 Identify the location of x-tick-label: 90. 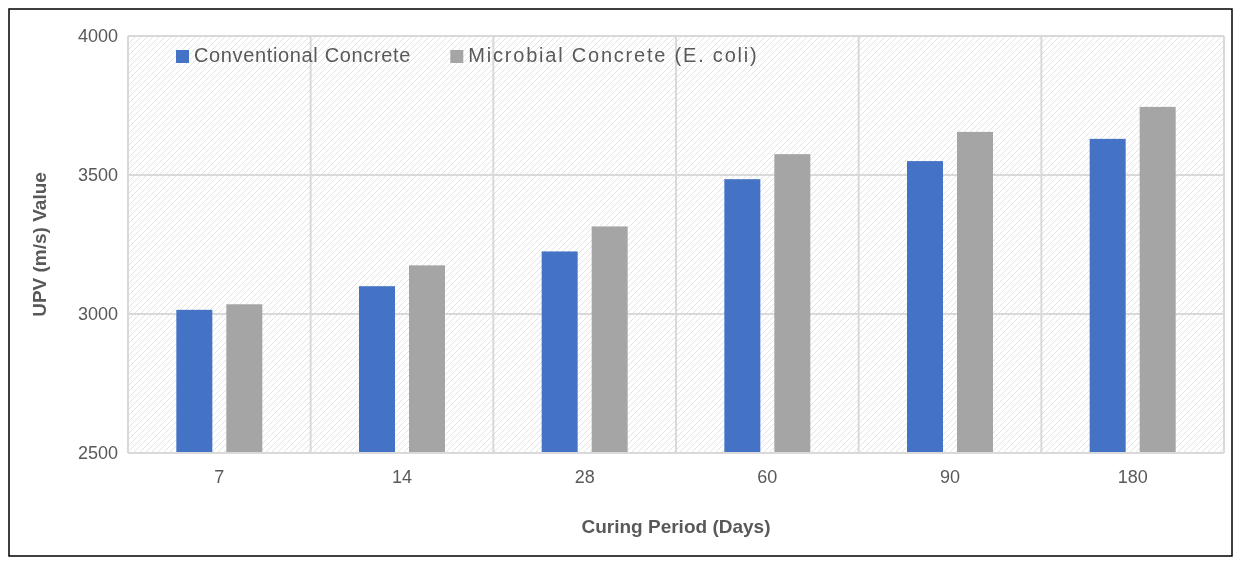
(950, 477).